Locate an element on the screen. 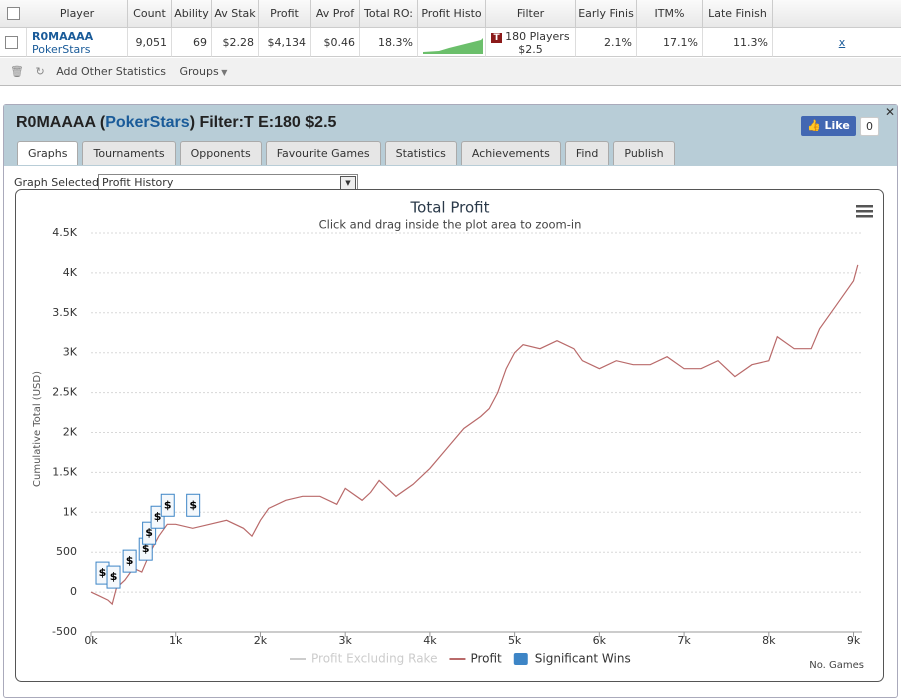 The image size is (901, 699). y-tick-label: -500 is located at coordinates (64, 631).